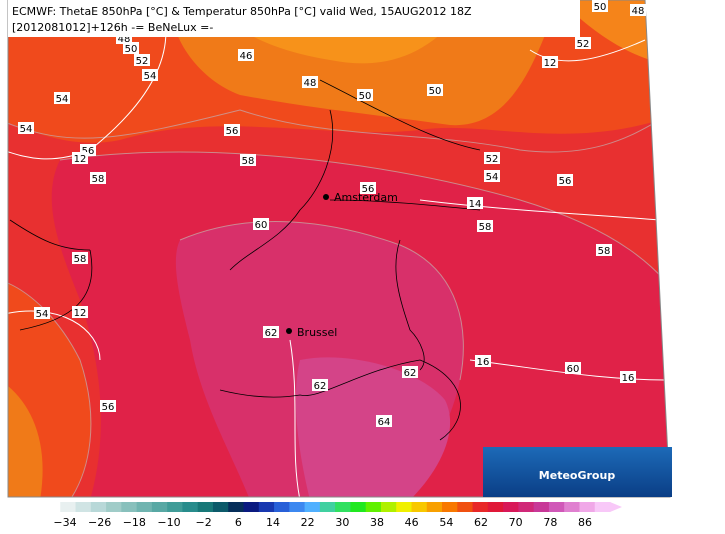  What do you see at coordinates (366, 197) in the screenshot?
I see `city-label: Amsterdam` at bounding box center [366, 197].